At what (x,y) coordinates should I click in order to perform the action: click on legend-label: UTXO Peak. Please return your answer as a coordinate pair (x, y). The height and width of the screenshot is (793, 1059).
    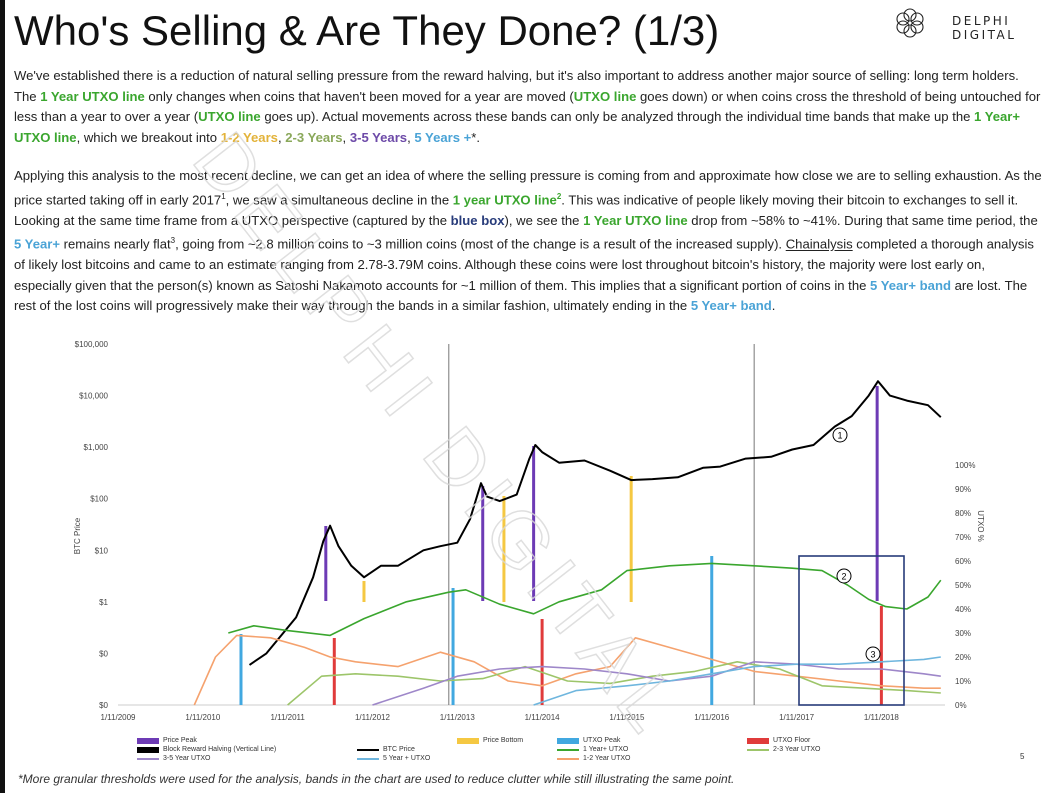
    Looking at the image, I should click on (602, 740).